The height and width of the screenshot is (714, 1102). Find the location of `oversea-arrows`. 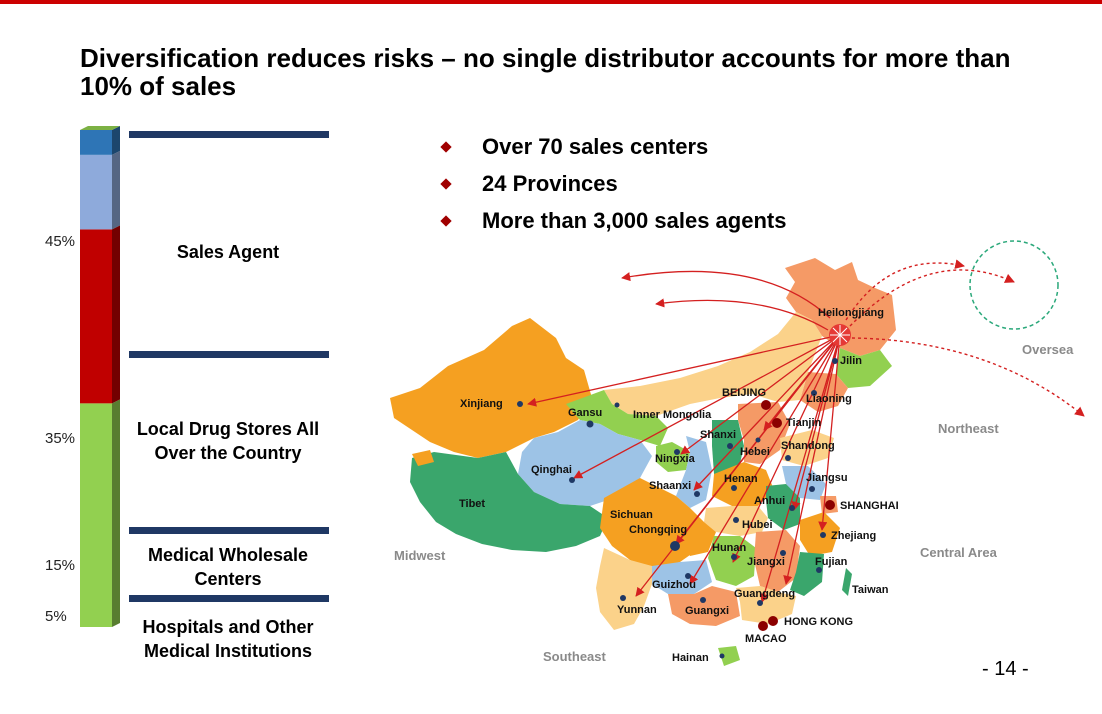

oversea-arrows is located at coordinates (965, 338).